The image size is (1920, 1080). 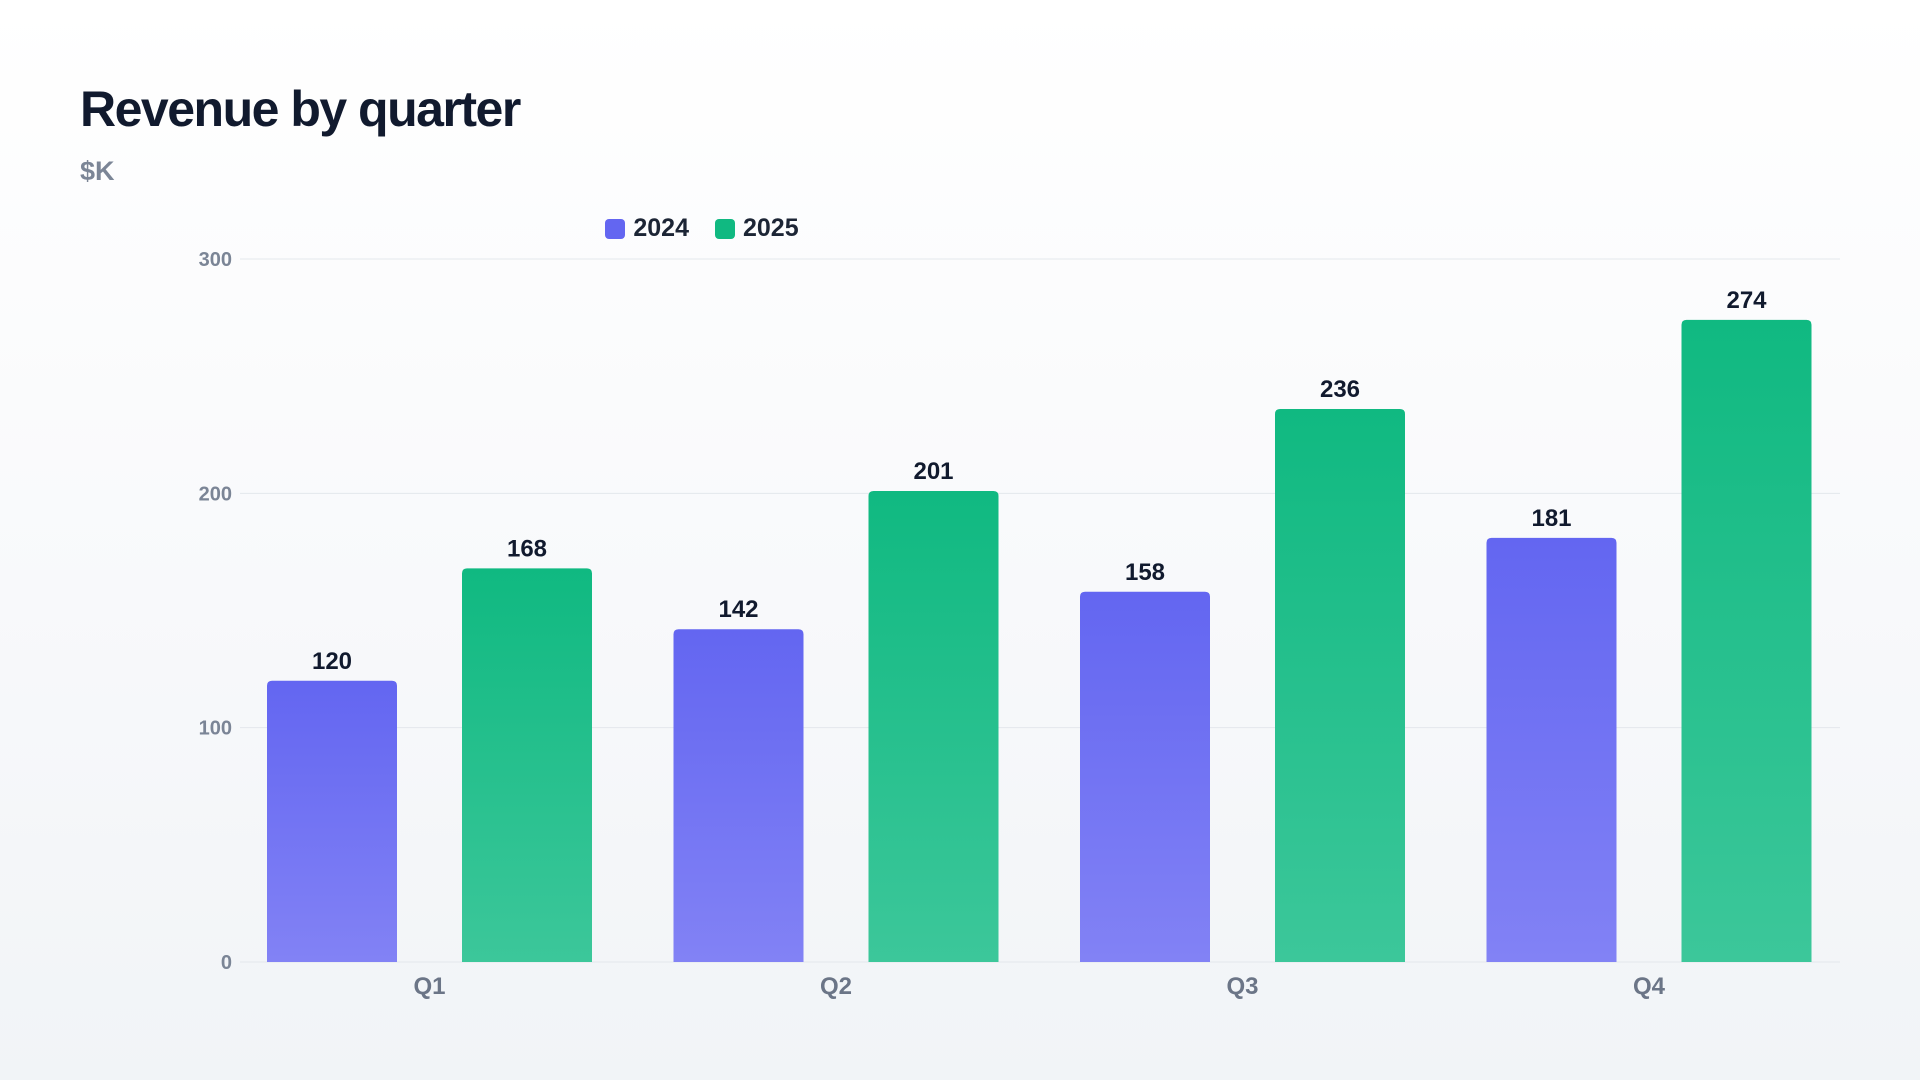 I want to click on y-axis-ticks: 0 100 200 300, so click(x=215, y=611).